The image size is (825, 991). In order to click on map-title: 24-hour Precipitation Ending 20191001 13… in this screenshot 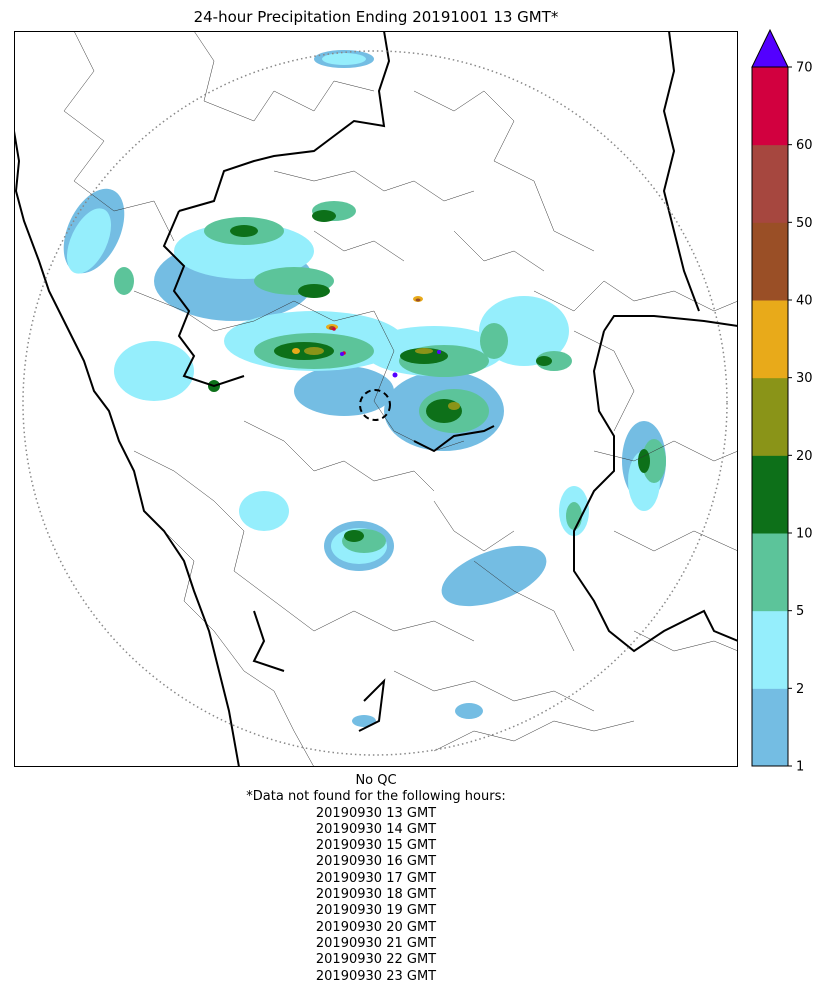, I will do `click(376, 17)`.